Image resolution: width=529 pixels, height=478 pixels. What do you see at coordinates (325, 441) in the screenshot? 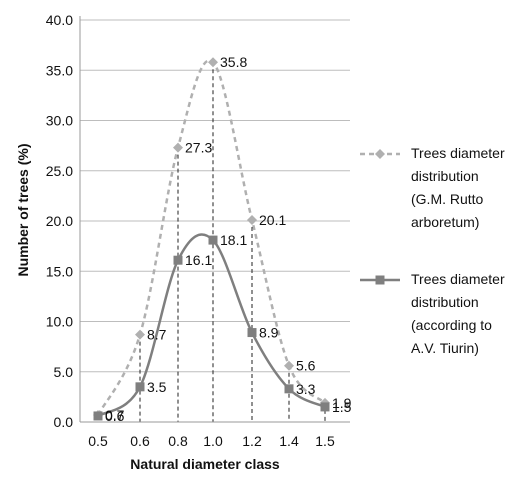
I see `x-tick-label: 1.5` at bounding box center [325, 441].